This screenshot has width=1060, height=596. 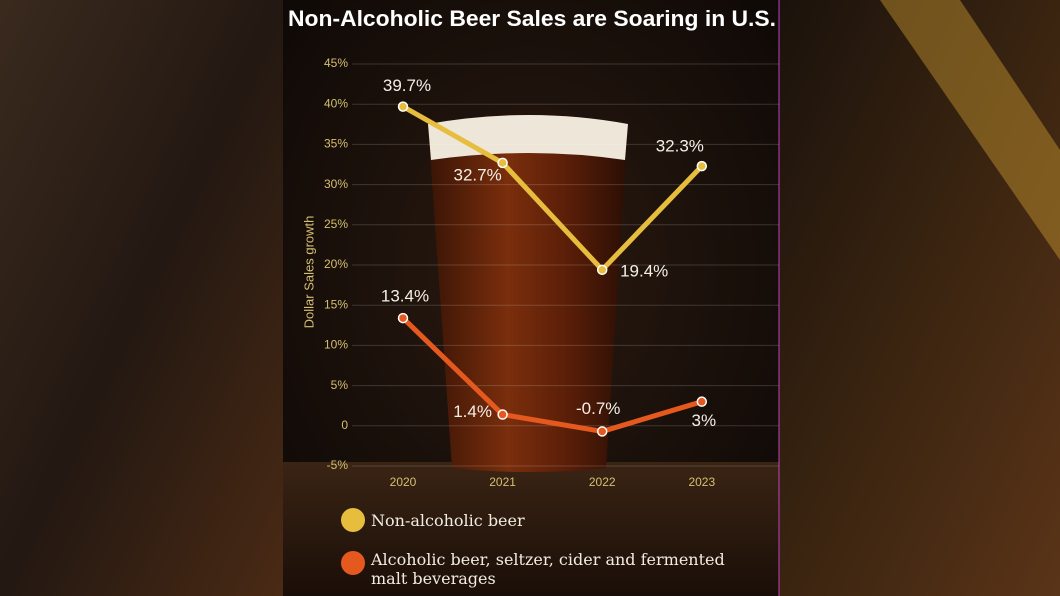 I want to click on table-surface, so click(x=531, y=529).